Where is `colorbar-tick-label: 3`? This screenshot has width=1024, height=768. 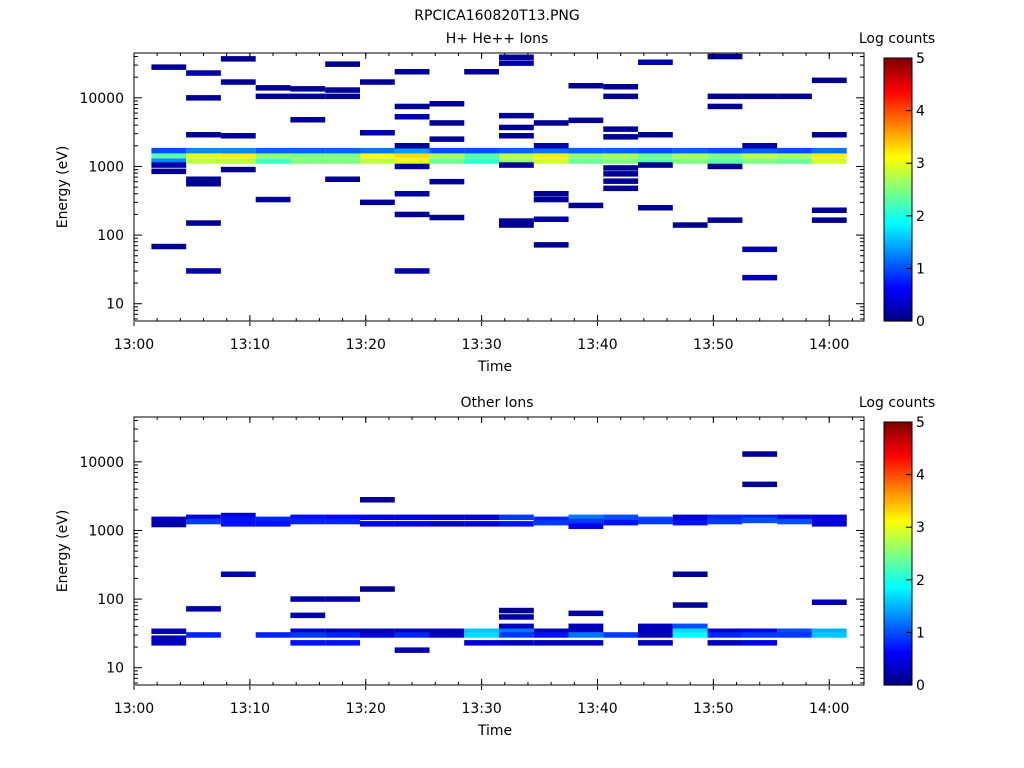
colorbar-tick-label: 3 is located at coordinates (920, 164).